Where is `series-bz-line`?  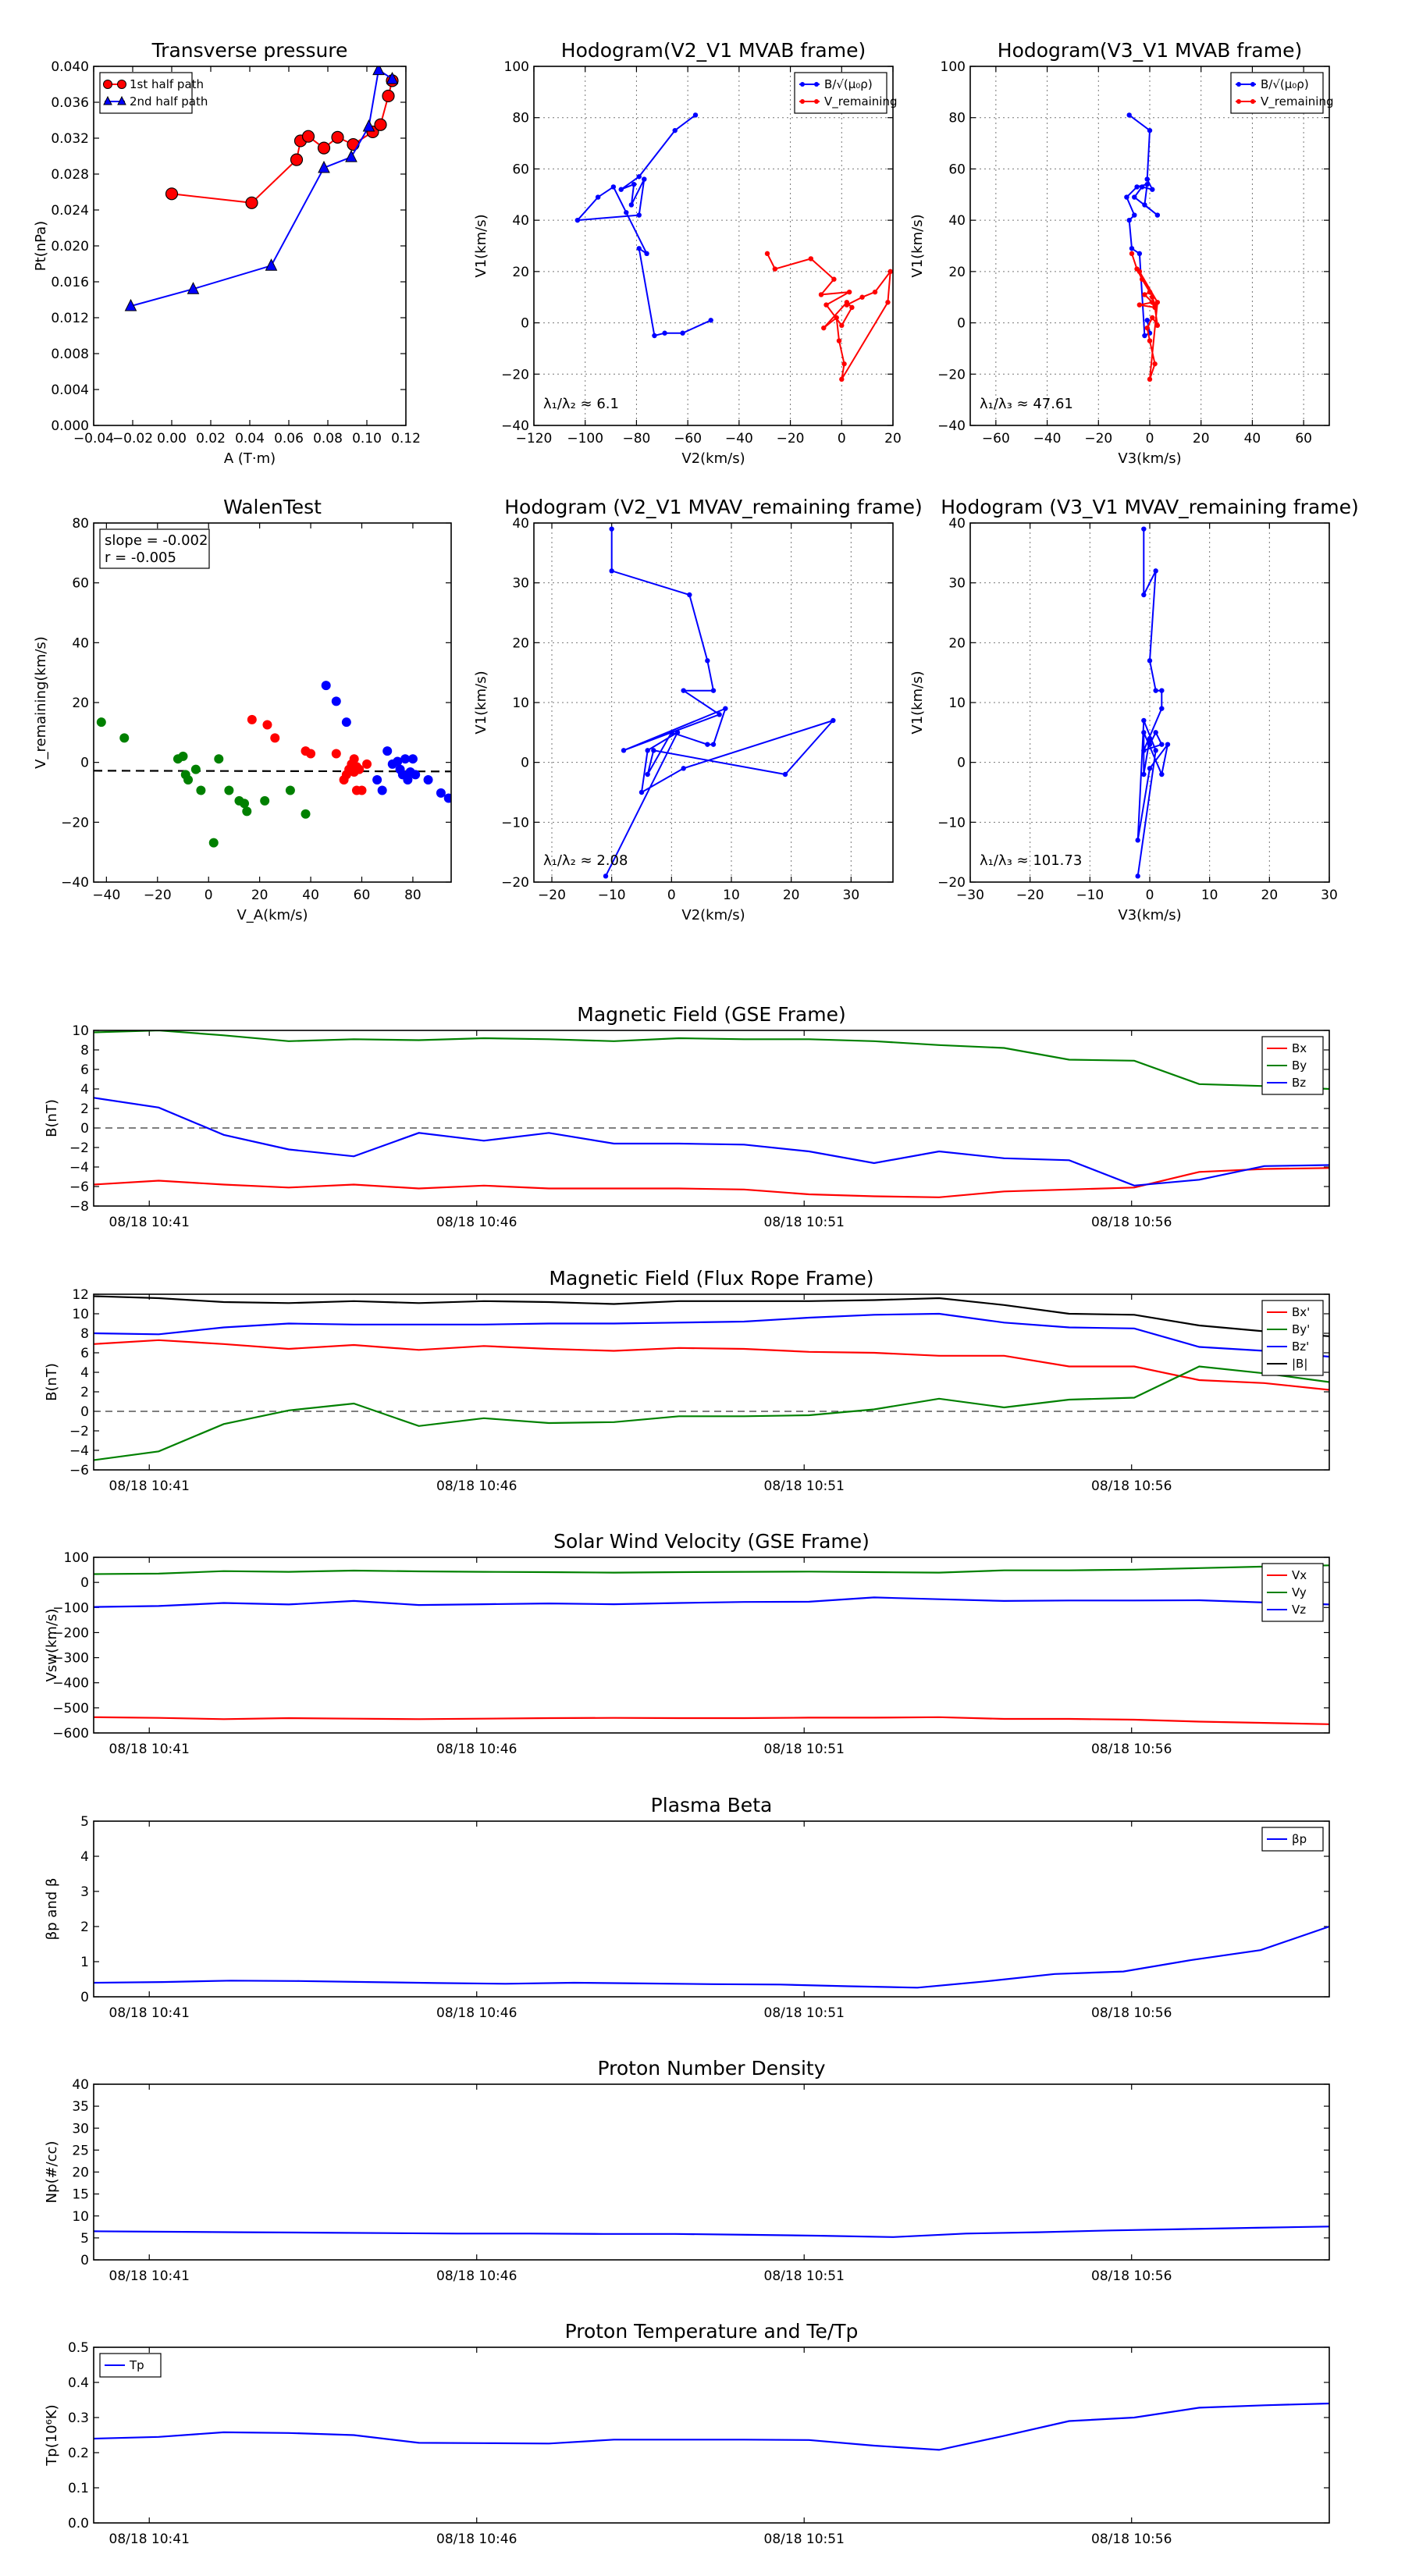
series-bz-line is located at coordinates (712, 1142).